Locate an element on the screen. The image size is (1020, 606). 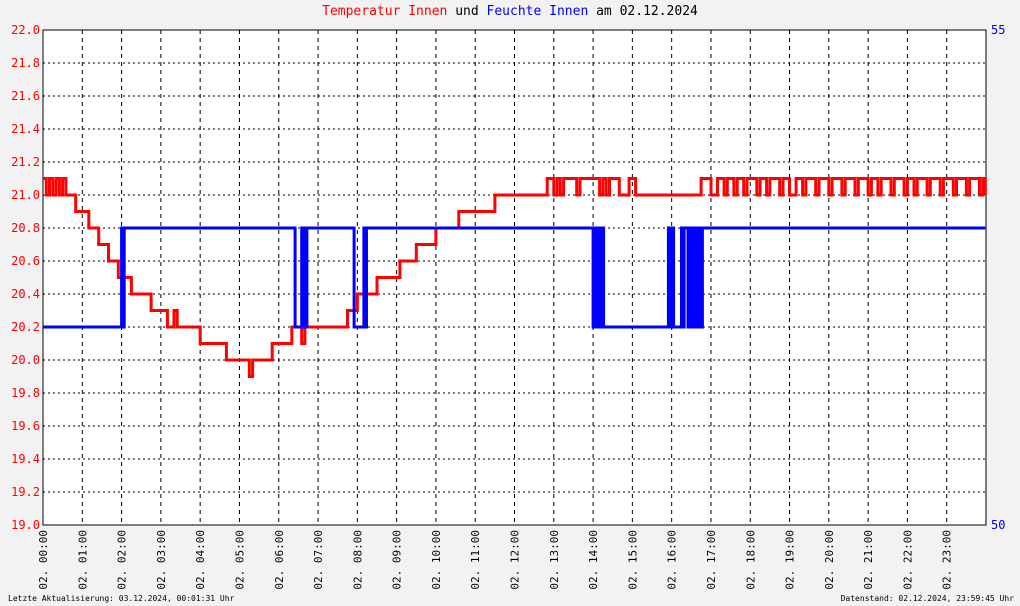
left-tick-label: 19.2 is located at coordinates (25, 492).